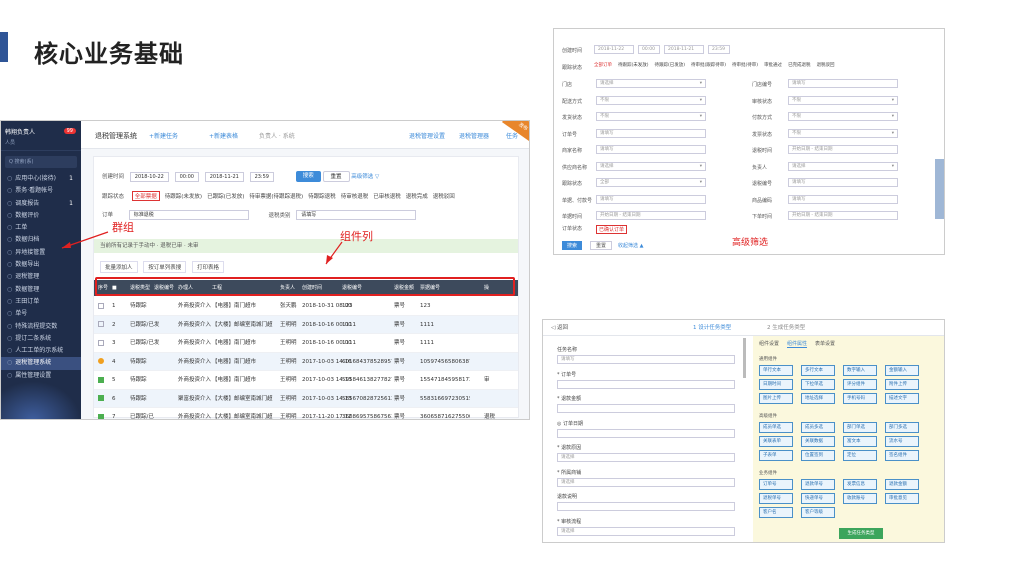 The height and width of the screenshot is (576, 1024). What do you see at coordinates (145, 196) in the screenshot?
I see `status-chip: 全部票据` at bounding box center [145, 196].